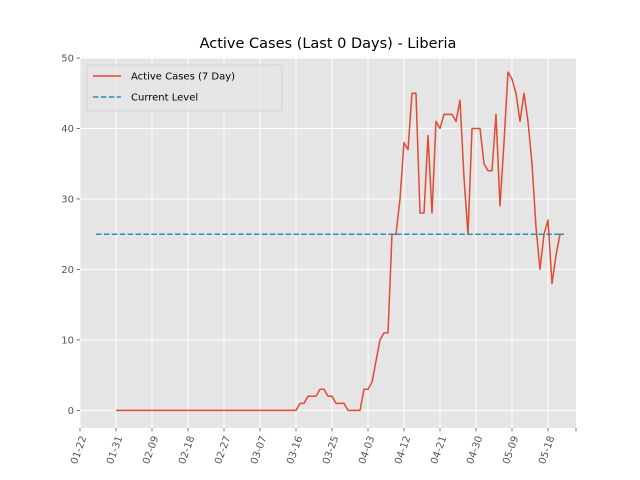  What do you see at coordinates (67, 129) in the screenshot?
I see `y-tick-label: 40` at bounding box center [67, 129].